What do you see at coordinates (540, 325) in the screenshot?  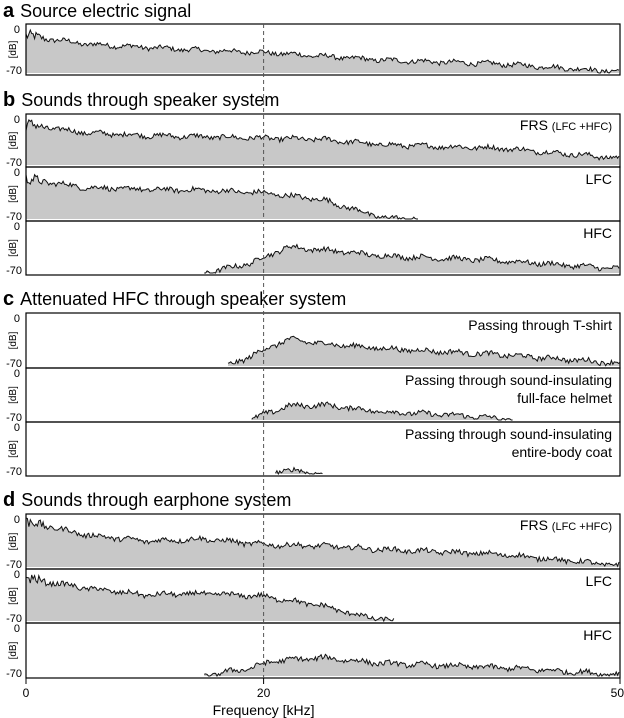 I see `panel-label: Passing through T-shirt` at bounding box center [540, 325].